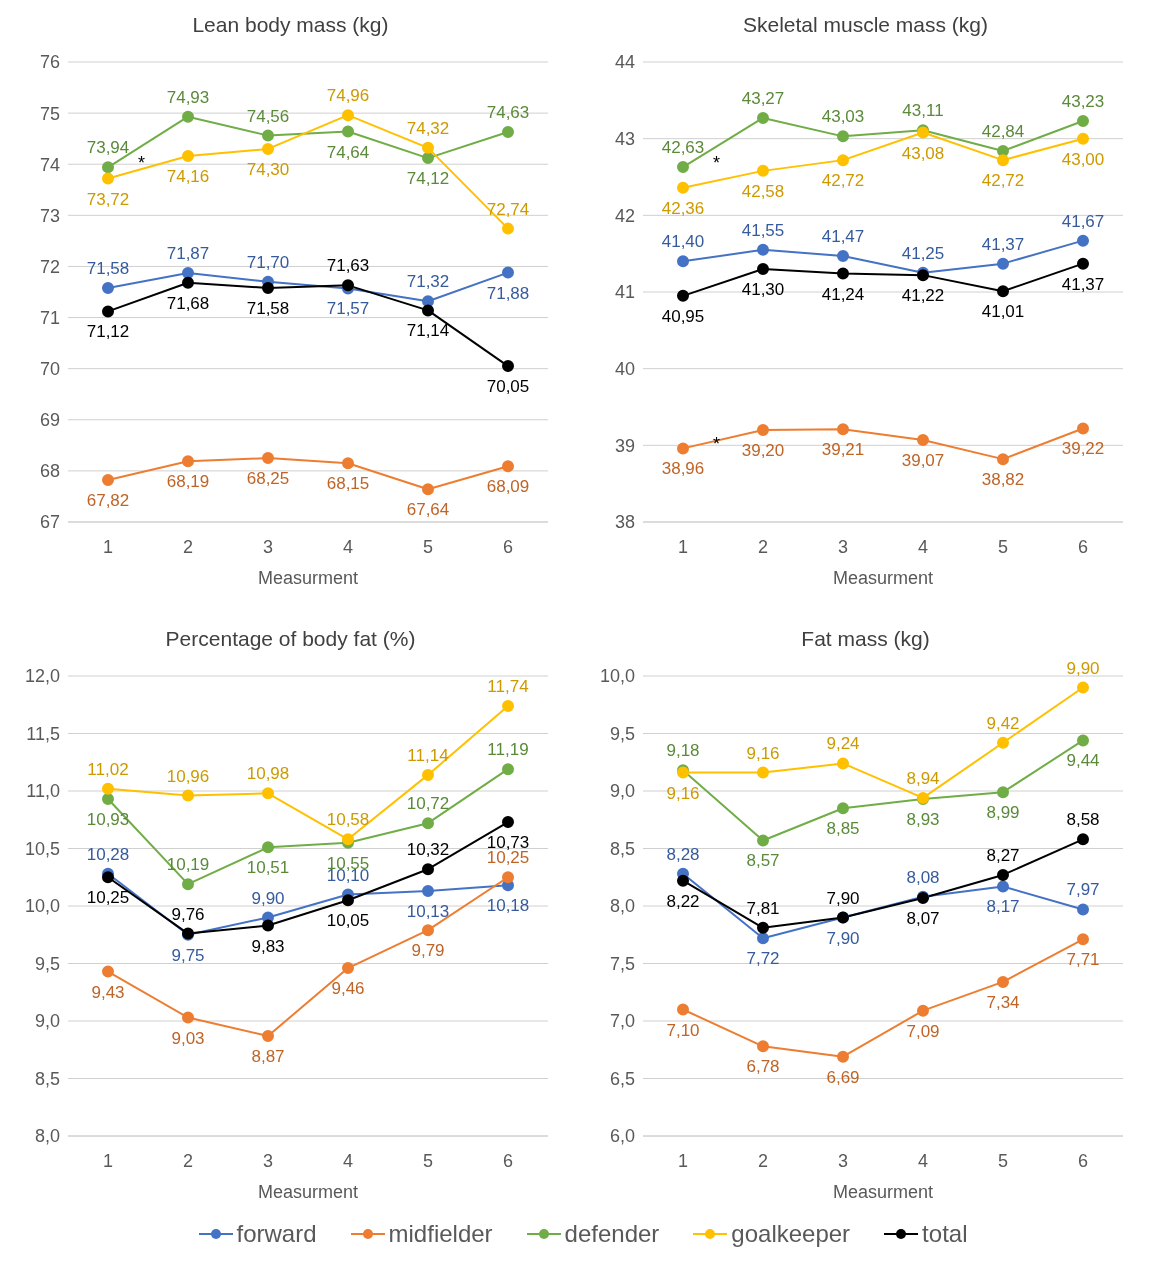 This screenshot has width=1165, height=1264. I want to click on data-label: 9,44, so click(1083, 761).